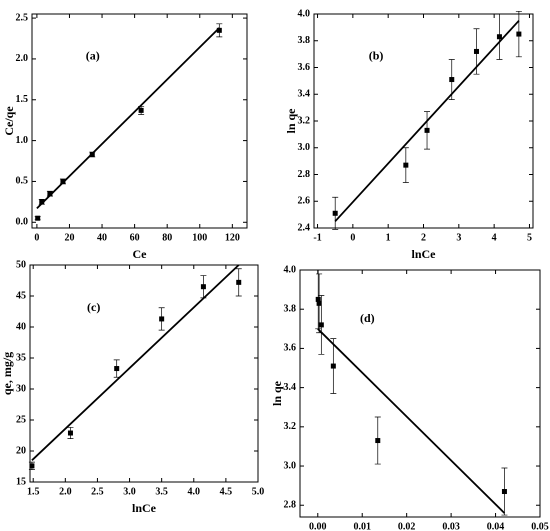 This screenshot has width=550, height=531. What do you see at coordinates (367, 318) in the screenshot?
I see `panel-annotation: (d)` at bounding box center [367, 318].